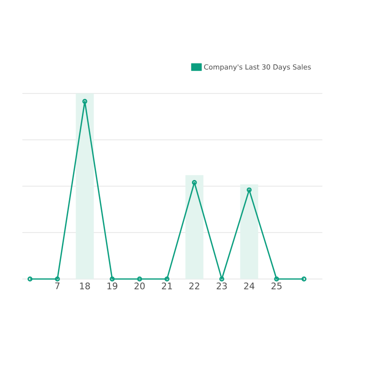  What do you see at coordinates (277, 286) in the screenshot?
I see `x-tick-label: 25` at bounding box center [277, 286].